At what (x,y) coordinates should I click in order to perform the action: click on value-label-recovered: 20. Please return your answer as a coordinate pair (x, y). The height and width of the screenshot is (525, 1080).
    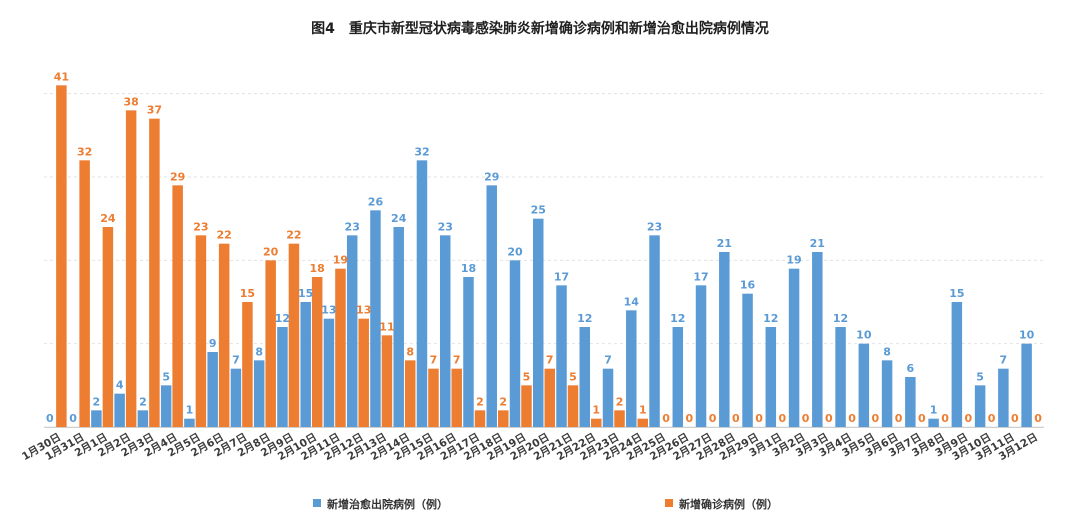
    Looking at the image, I should click on (515, 251).